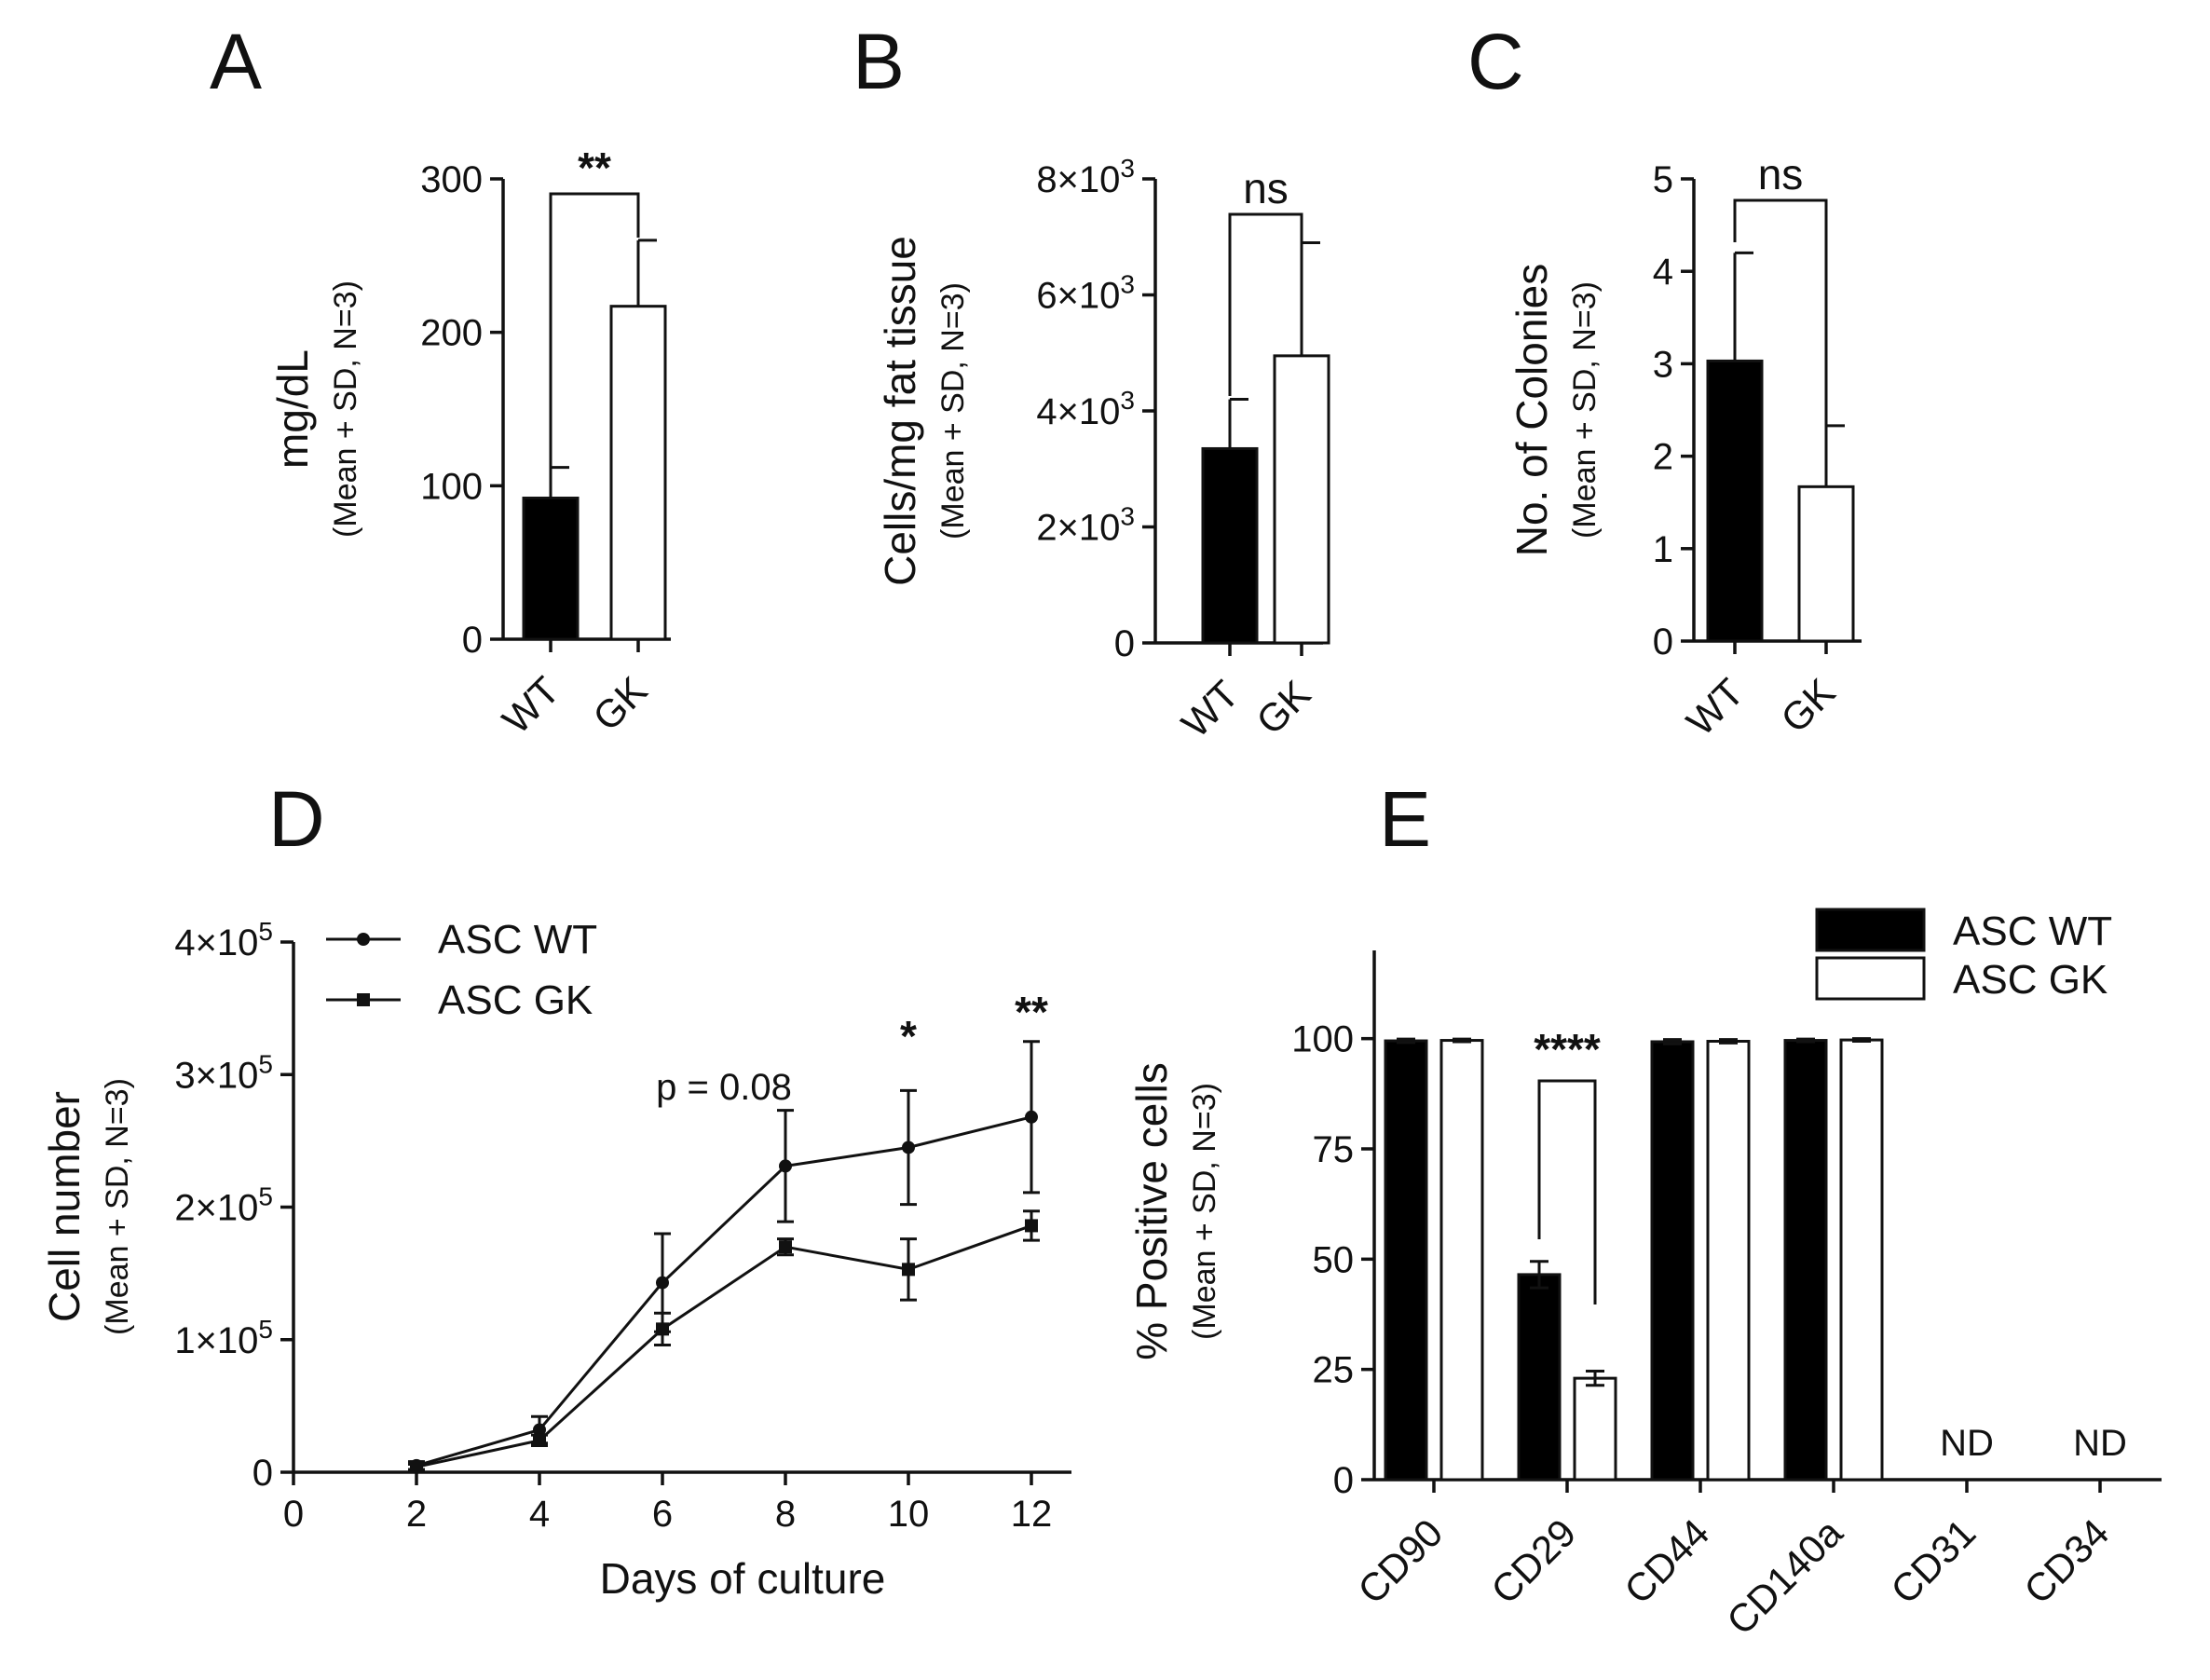  What do you see at coordinates (216, 942) in the screenshot?
I see `y-tick-label-base: 4×10` at bounding box center [216, 942].